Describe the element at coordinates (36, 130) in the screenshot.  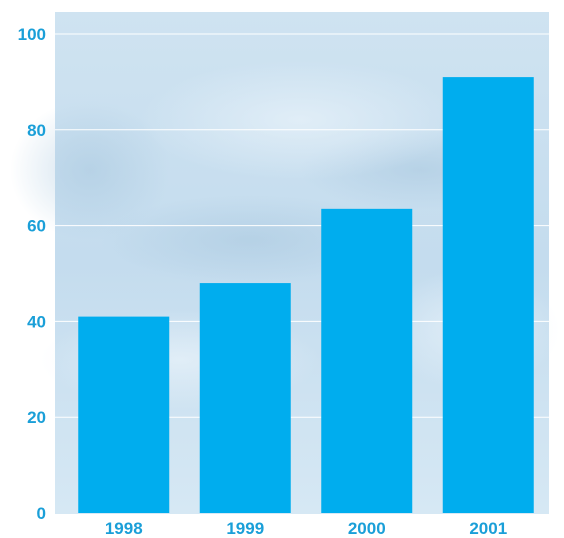
I see `y-tick-label: 80` at that location.